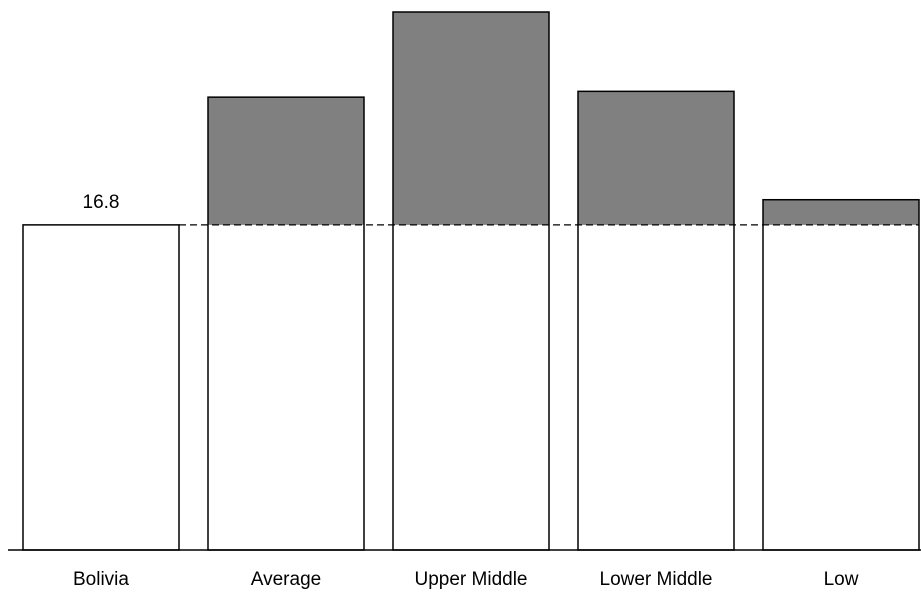 The height and width of the screenshot is (595, 921). Describe the element at coordinates (471, 579) in the screenshot. I see `x-tick-label: Upper Middle` at that location.